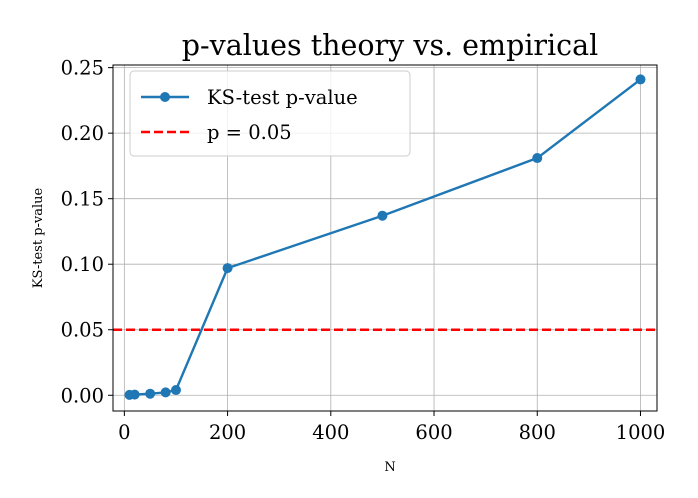 Image resolution: width=698 pixels, height=498 pixels. I want to click on x-axis-ticks: 0 200 400 600 800 1000, so click(391, 427).